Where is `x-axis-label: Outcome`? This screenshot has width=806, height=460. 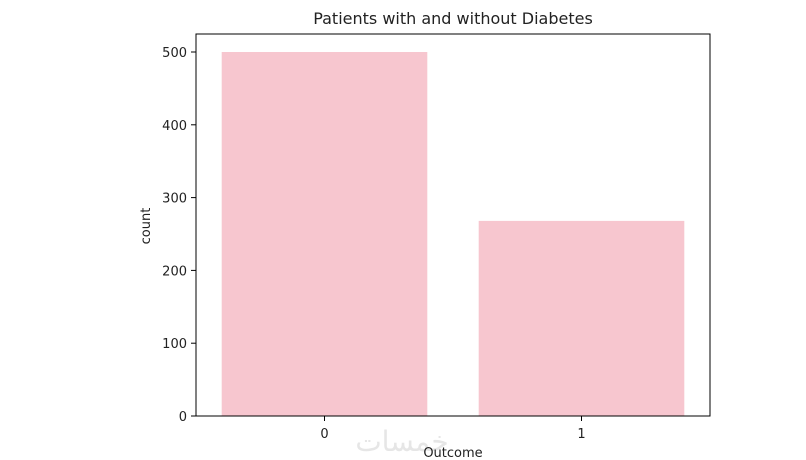 x-axis-label: Outcome is located at coordinates (452, 453).